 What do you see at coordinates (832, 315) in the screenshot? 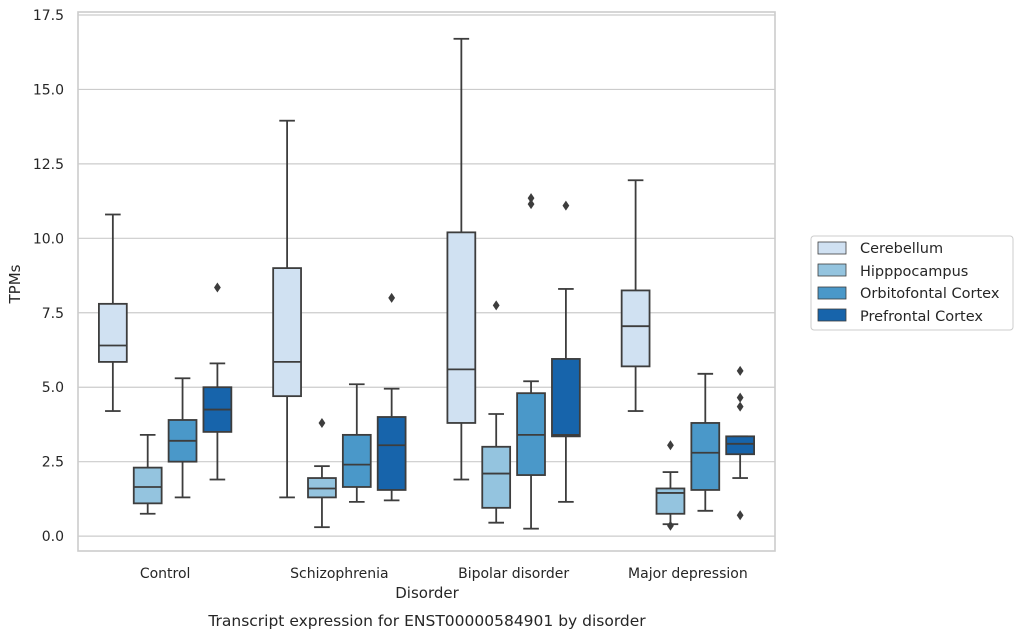
I see `legend-swatch-prefrontal-cortex` at bounding box center [832, 315].